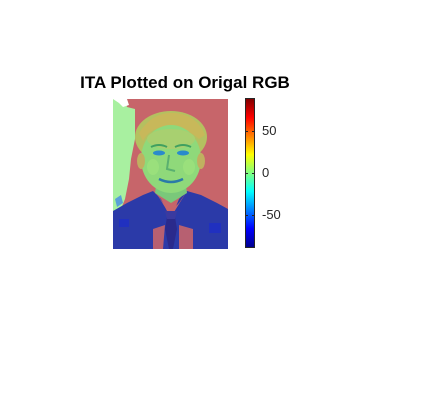  Describe the element at coordinates (159, 146) in the screenshot. I see `left-eyebrow` at that location.